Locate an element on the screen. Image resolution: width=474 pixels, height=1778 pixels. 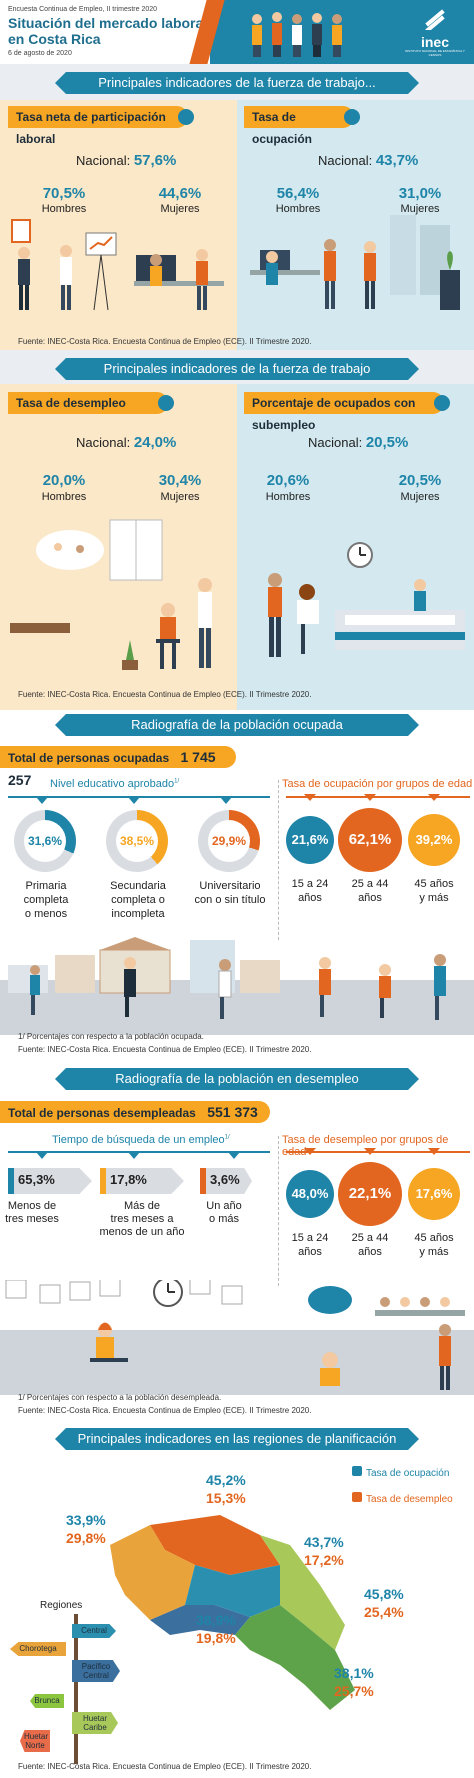
section2-men-label: Hombres is located at coordinates (64, 497).